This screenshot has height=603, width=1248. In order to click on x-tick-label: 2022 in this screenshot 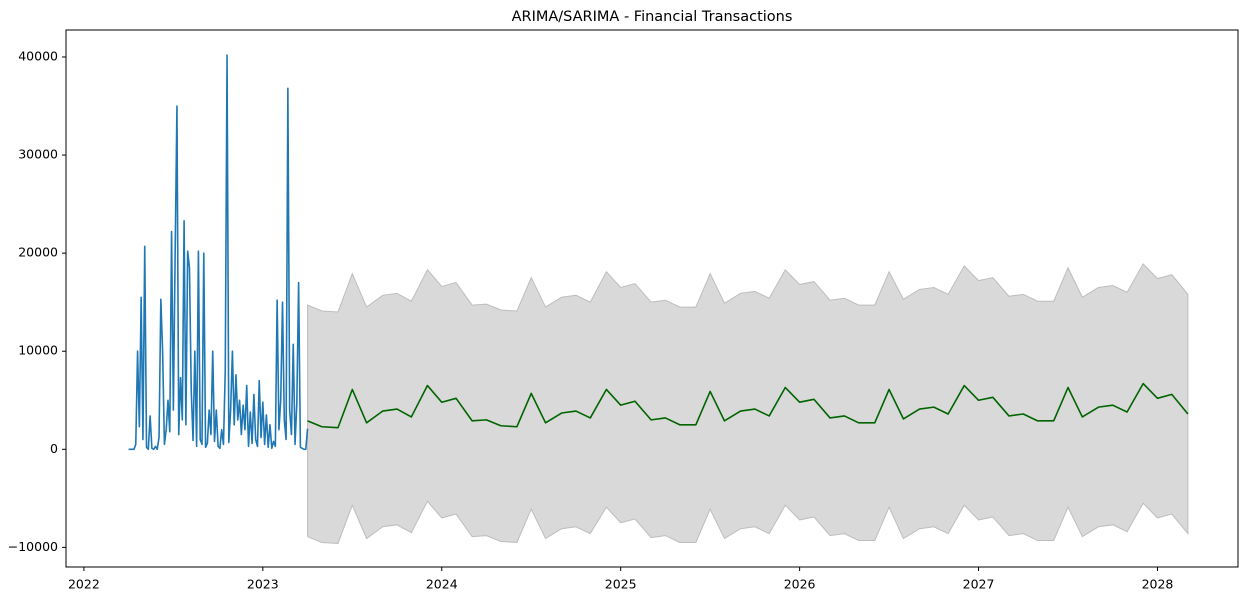, I will do `click(84, 584)`.